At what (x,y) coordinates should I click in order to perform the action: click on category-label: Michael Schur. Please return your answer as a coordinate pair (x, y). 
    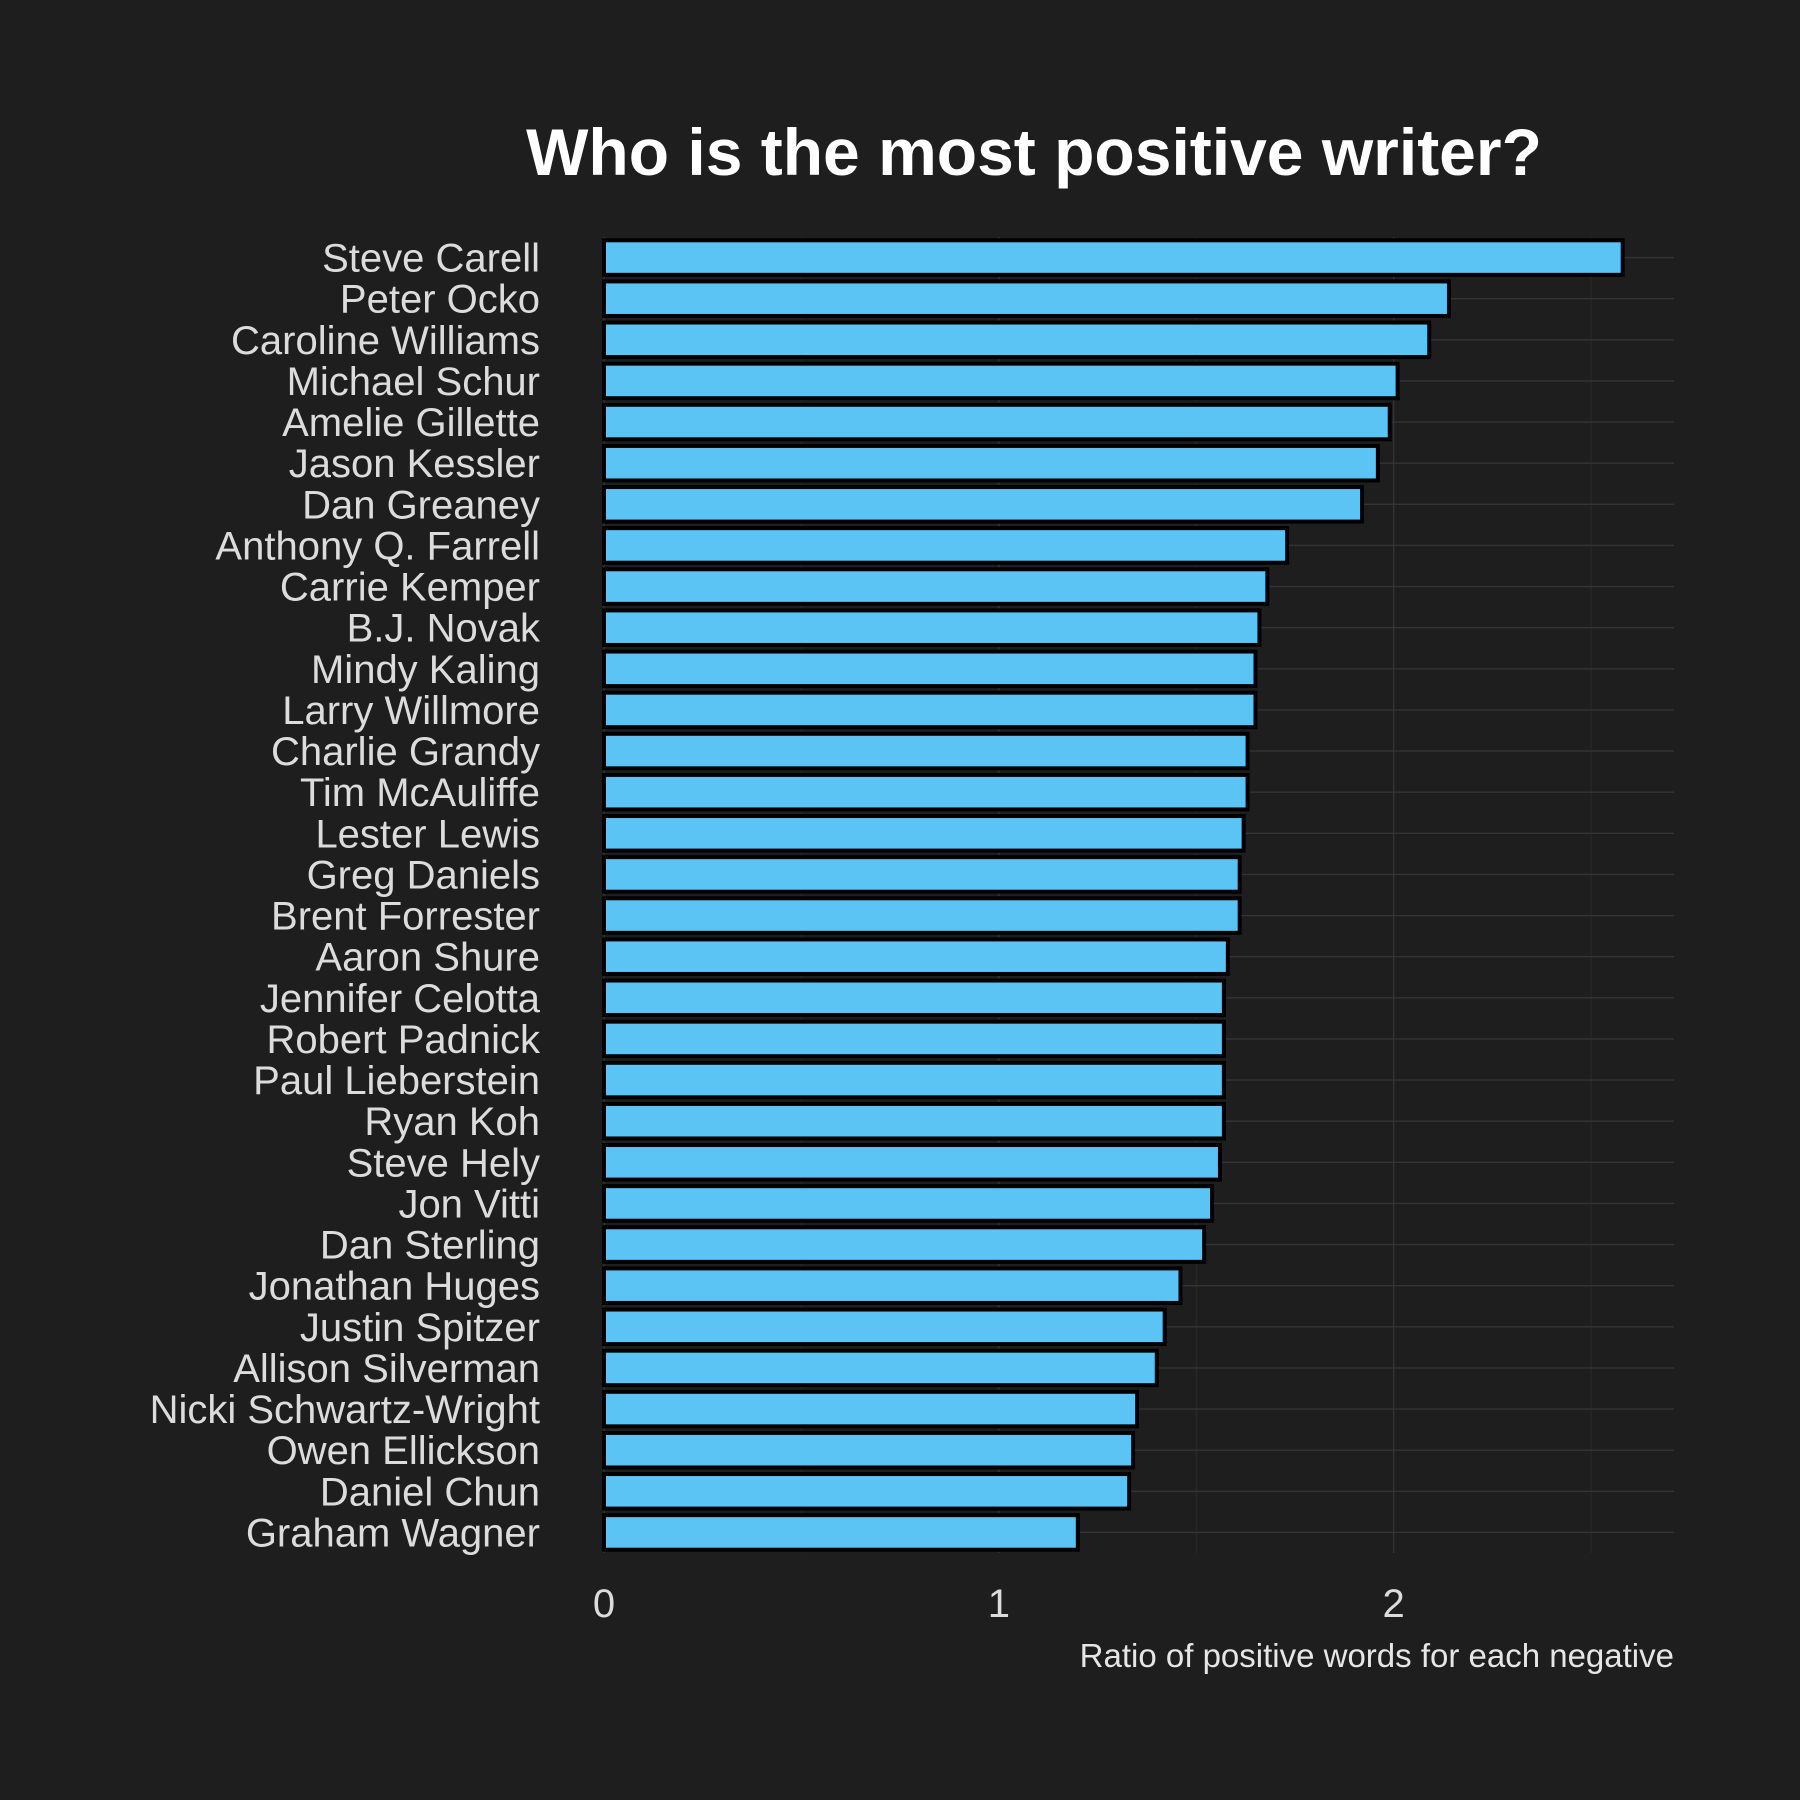
    Looking at the image, I should click on (413, 382).